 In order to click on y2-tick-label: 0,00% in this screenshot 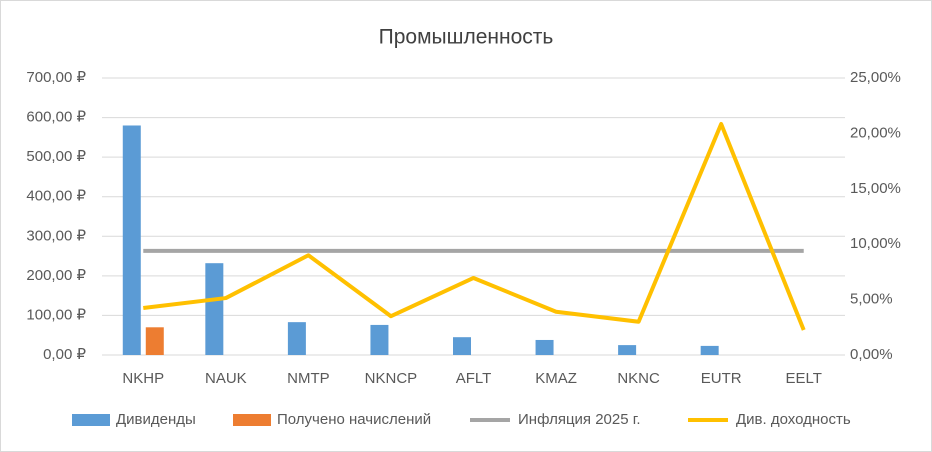, I will do `click(871, 354)`.